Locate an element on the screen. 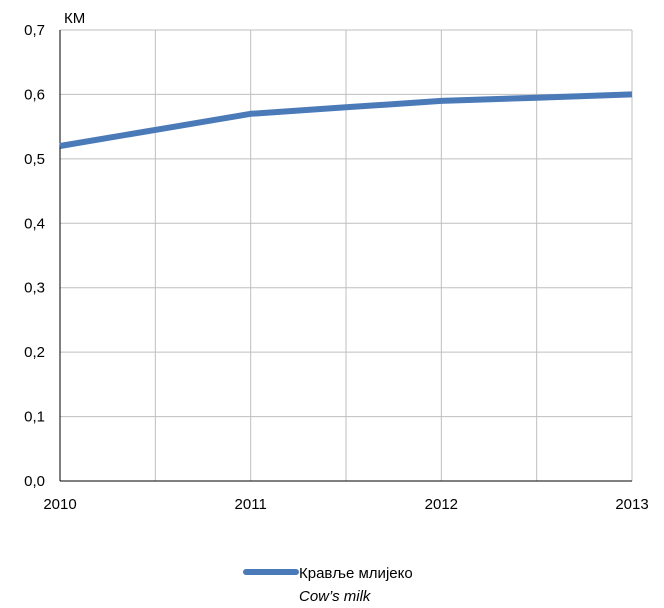 Image resolution: width=664 pixels, height=608 pixels. y-tick-label: 0,7 is located at coordinates (34, 30).